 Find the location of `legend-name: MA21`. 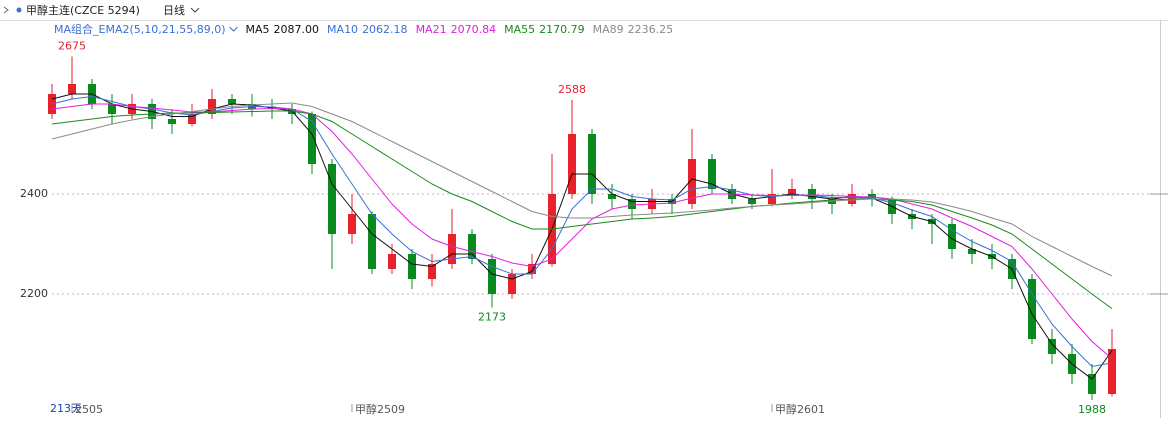

legend-name: MA21 is located at coordinates (431, 29).